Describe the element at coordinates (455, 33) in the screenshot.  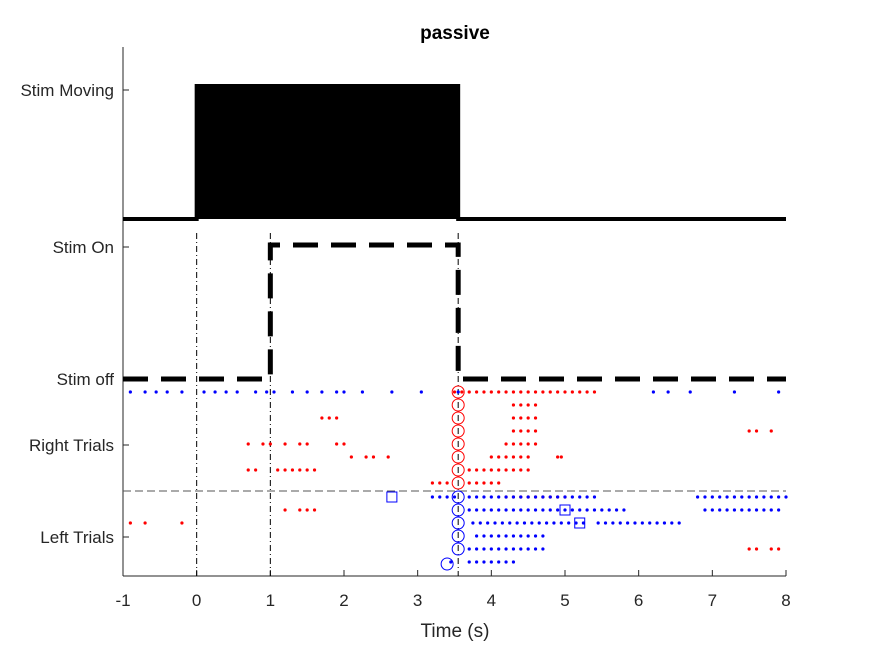
I see `chart-title: passive` at that location.